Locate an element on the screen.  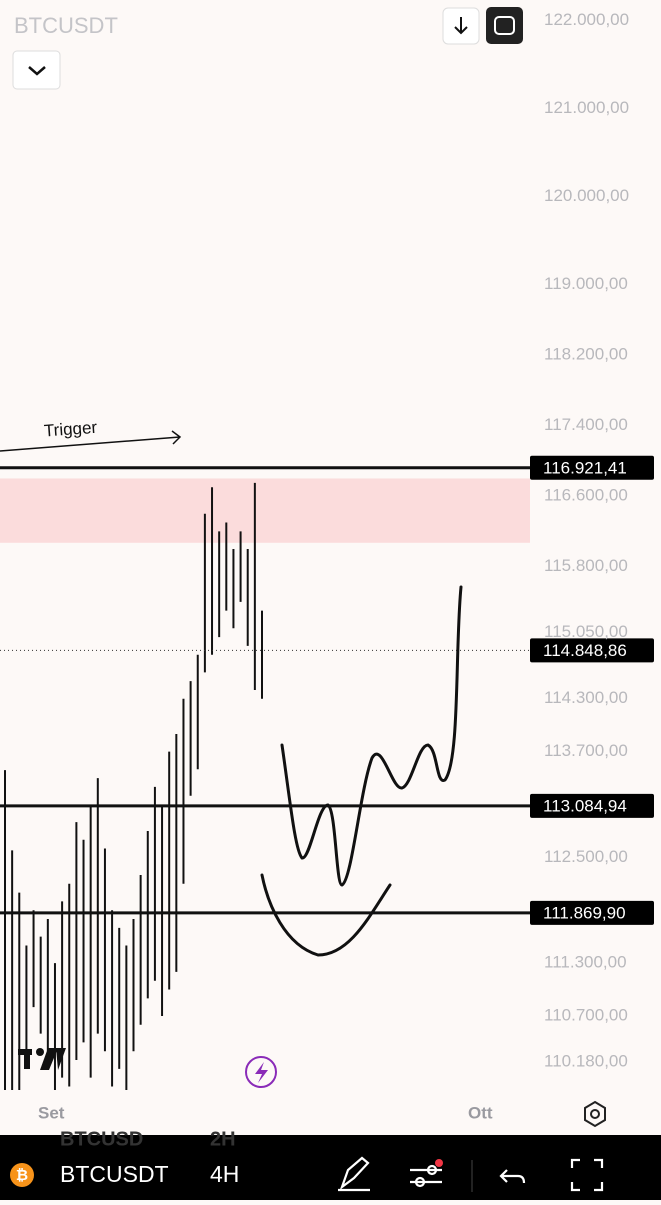
annotation: Trigger is located at coordinates (70, 429).